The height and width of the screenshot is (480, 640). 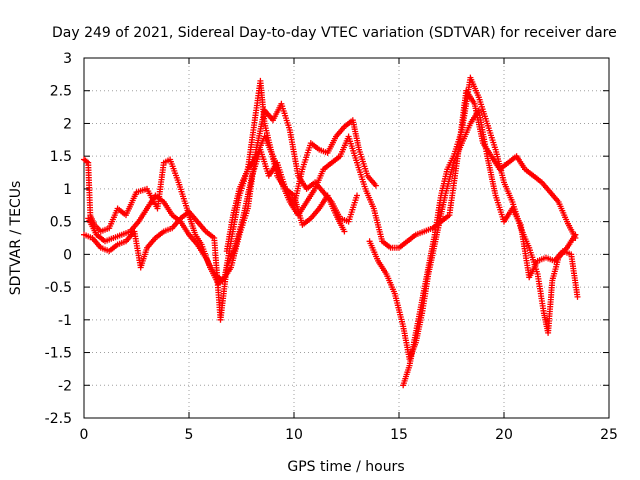 I want to click on y-tick-label: -2, so click(x=65, y=386).